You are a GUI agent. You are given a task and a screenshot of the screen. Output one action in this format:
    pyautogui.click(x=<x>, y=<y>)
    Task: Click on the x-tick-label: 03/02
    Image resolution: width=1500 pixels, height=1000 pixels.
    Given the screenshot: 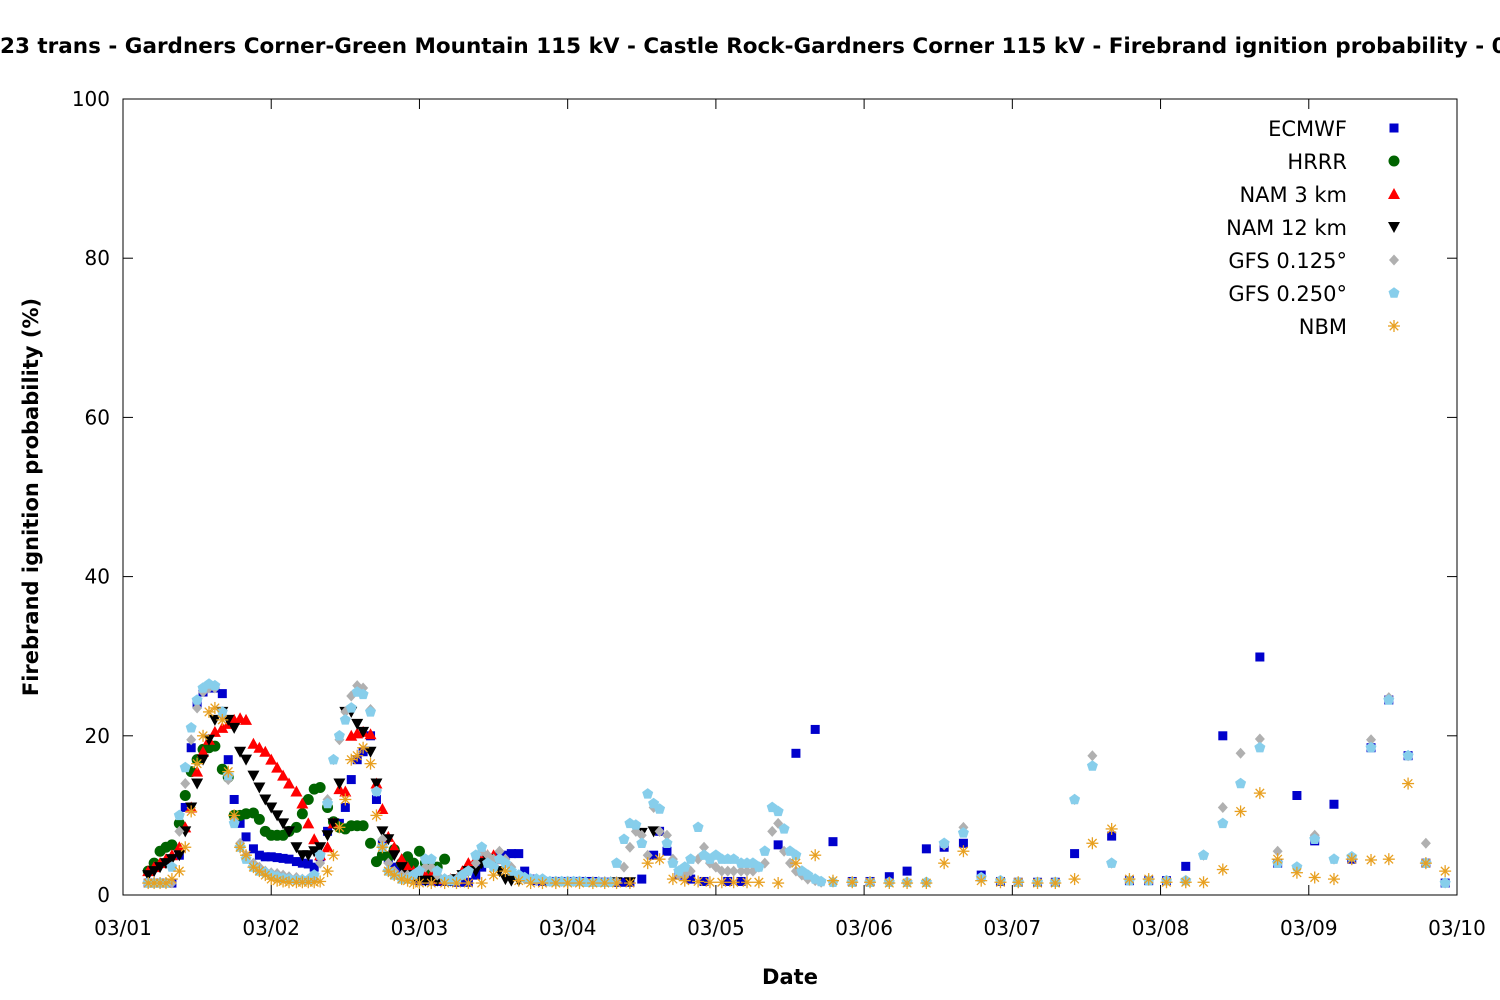 What is the action you would take?
    pyautogui.click(x=271, y=928)
    